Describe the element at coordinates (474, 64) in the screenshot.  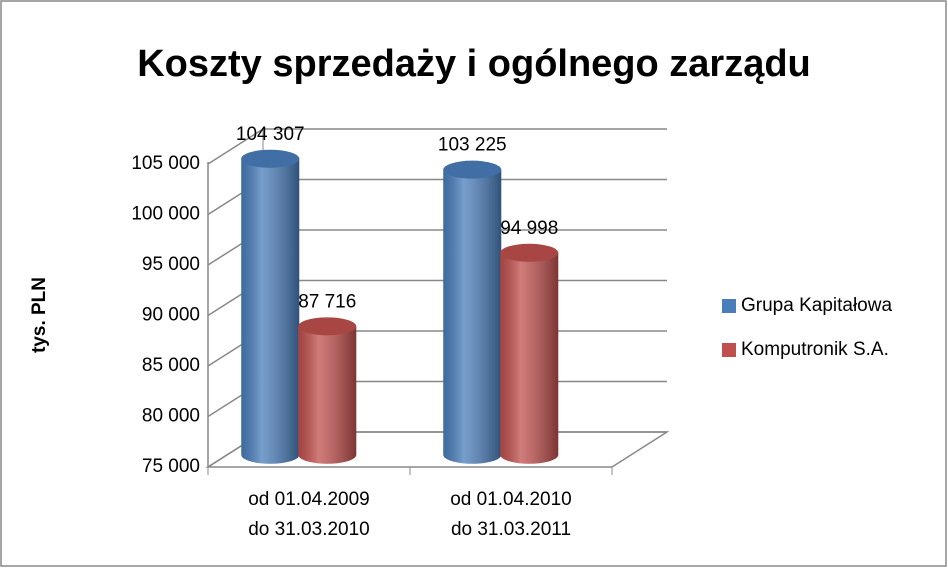
I see `chart-title: Koszty sprzedaży i ogólnego zarządu` at that location.